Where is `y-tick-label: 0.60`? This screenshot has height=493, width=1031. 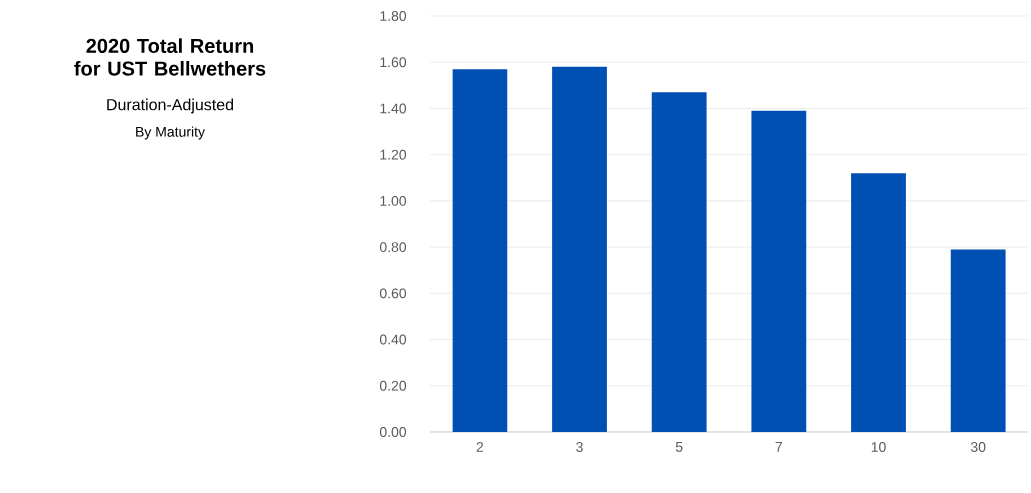
y-tick-label: 0.60 is located at coordinates (393, 293).